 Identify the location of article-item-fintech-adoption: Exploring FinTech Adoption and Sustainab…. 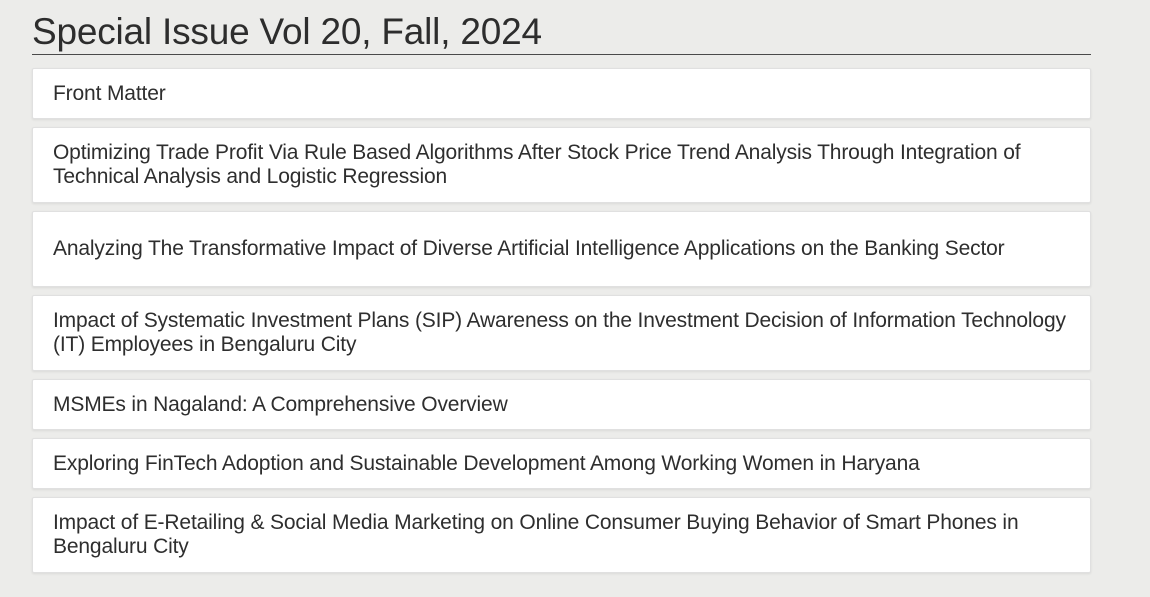
(561, 463).